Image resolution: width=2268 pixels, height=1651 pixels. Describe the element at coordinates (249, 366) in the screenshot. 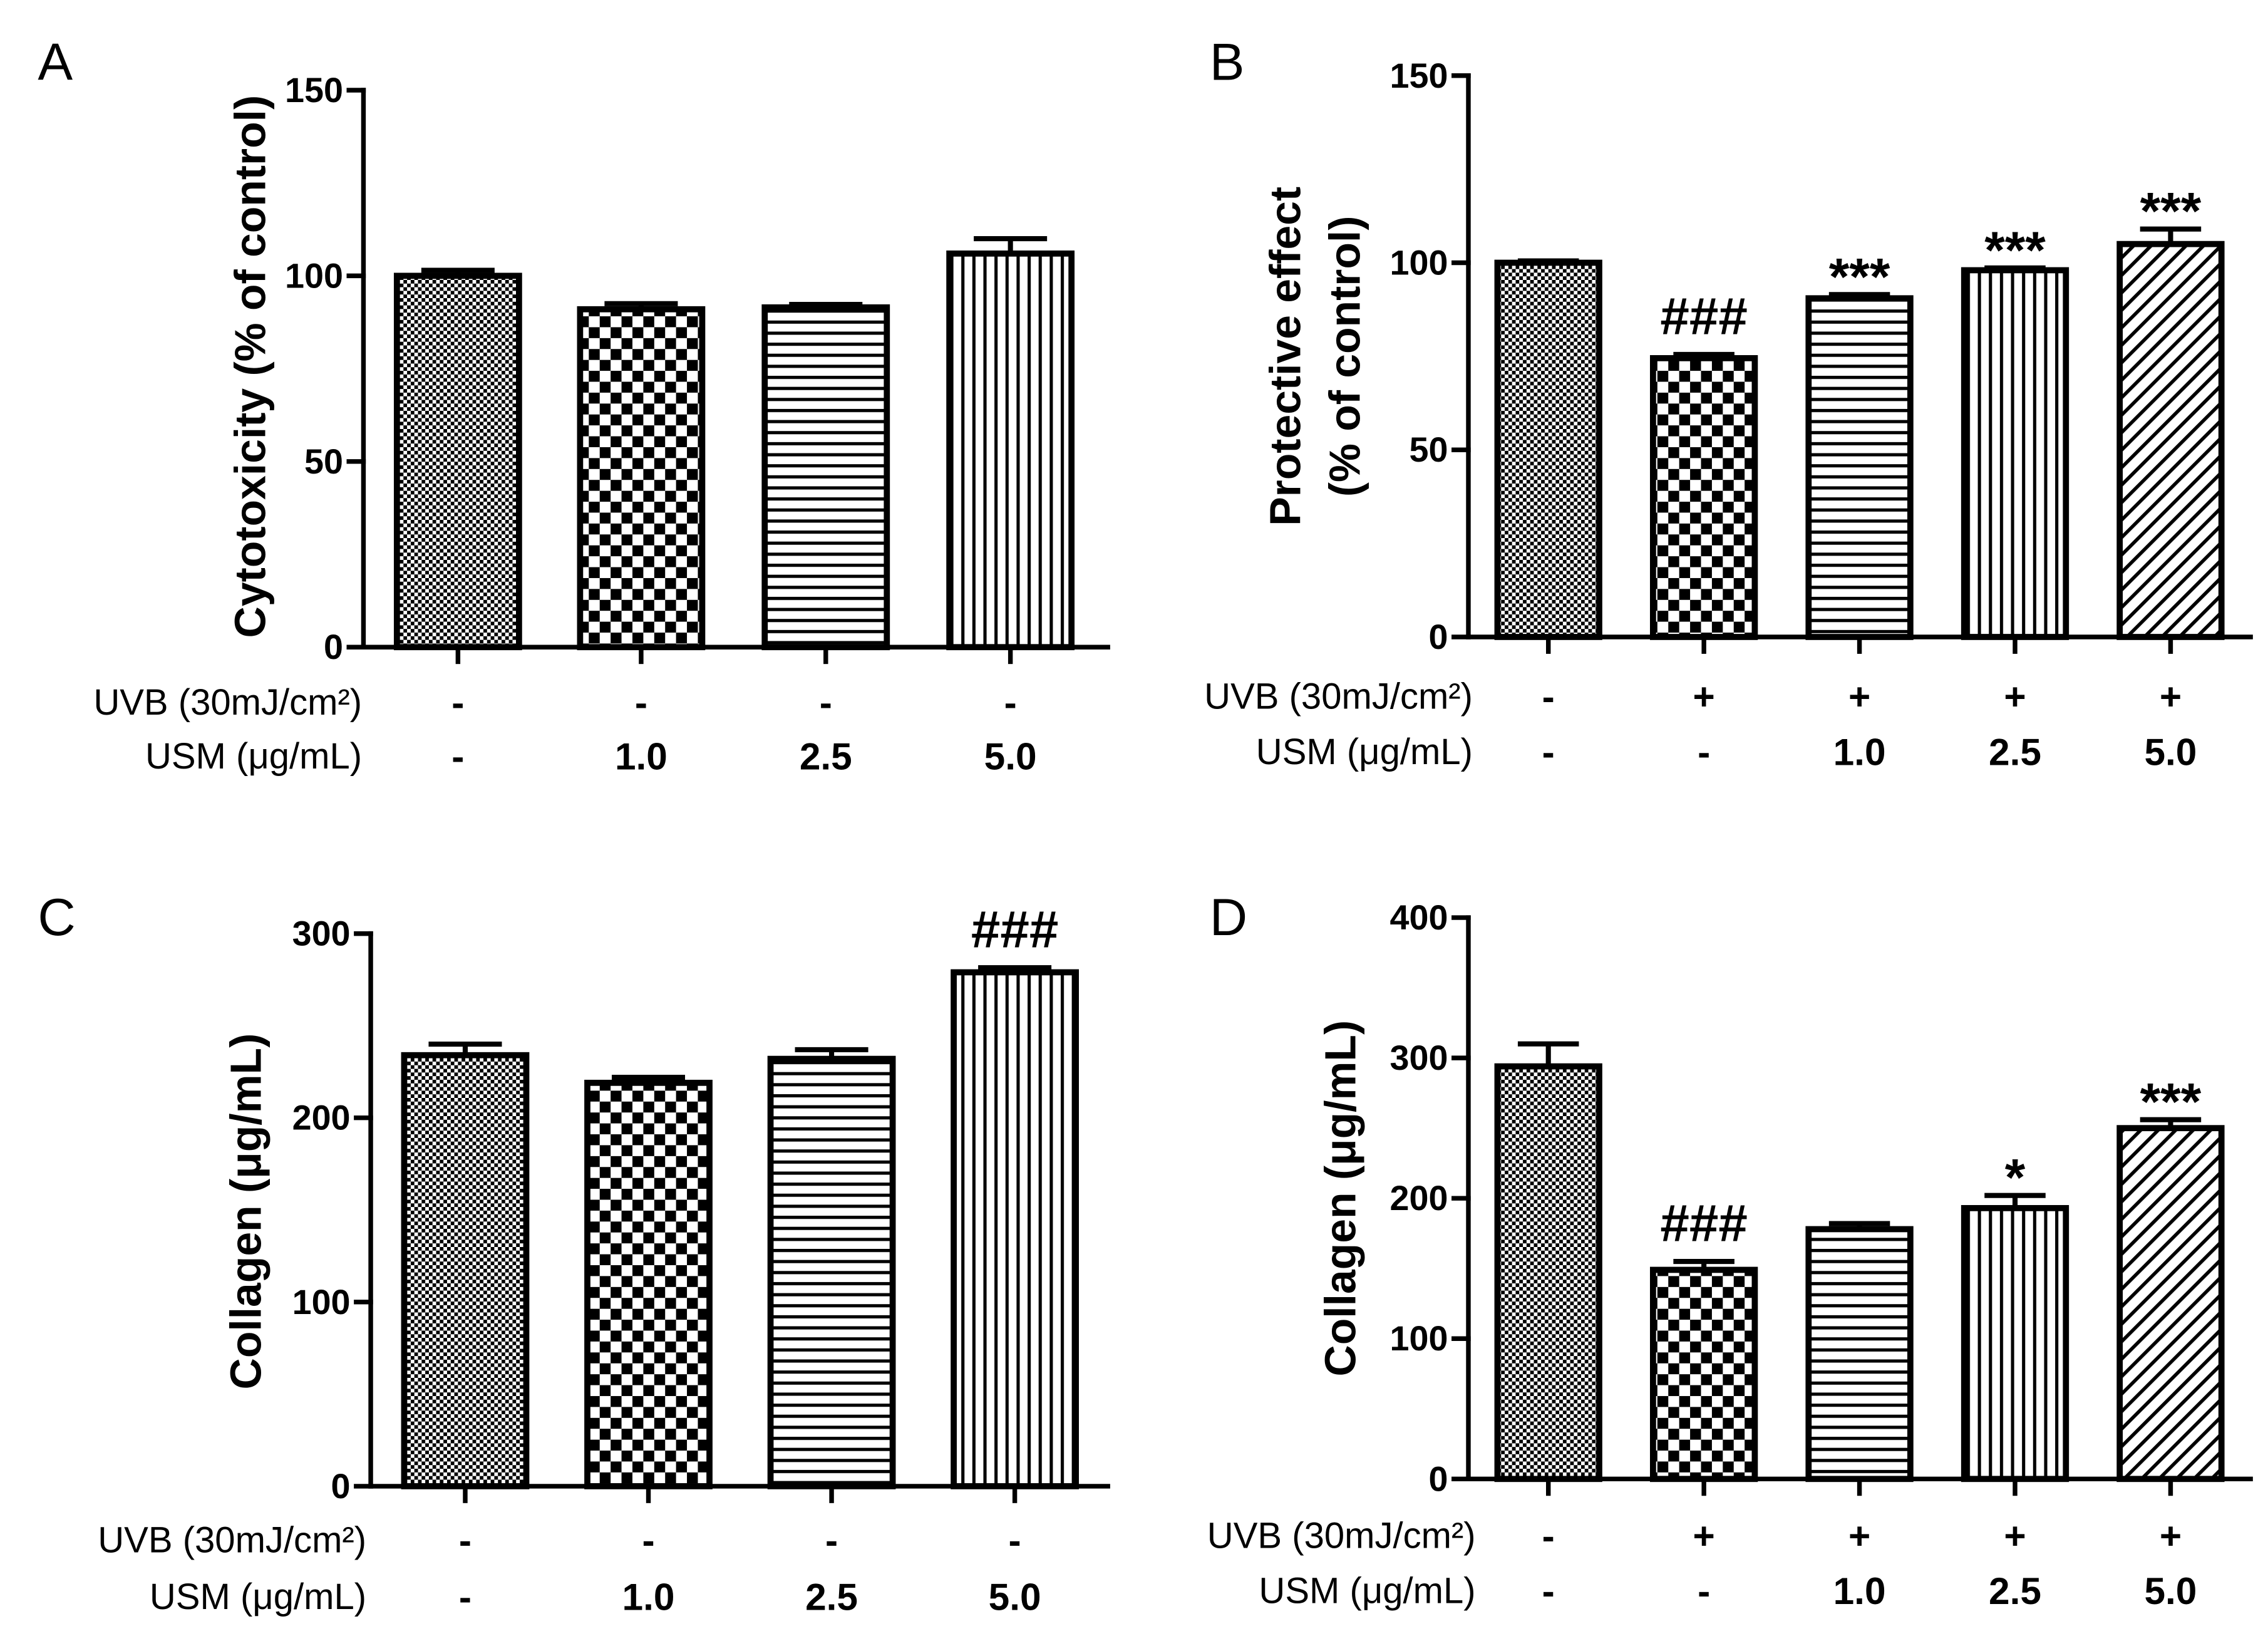

I see `y-axis-label: Cytotoxicity (% of control)` at that location.